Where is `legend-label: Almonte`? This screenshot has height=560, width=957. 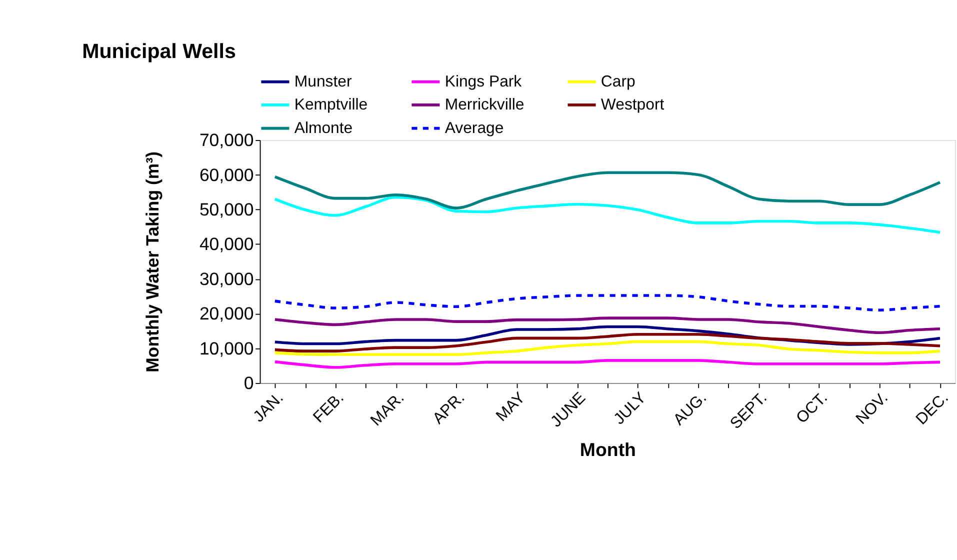
legend-label: Almonte is located at coordinates (323, 128).